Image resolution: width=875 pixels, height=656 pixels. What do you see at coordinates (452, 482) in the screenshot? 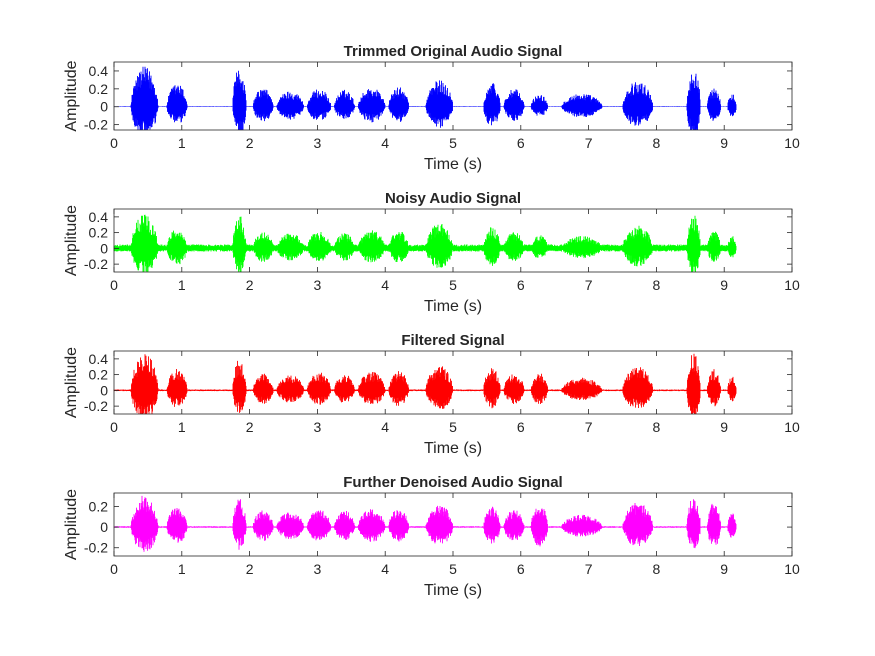
I see `subplot-title: Further Denoised Audio Signal` at bounding box center [452, 482].